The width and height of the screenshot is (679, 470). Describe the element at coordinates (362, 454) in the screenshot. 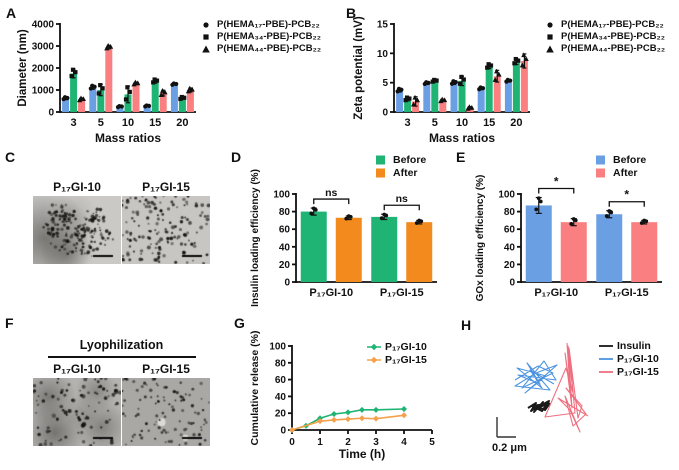

I see `x-axis-label: Time (h)` at that location.